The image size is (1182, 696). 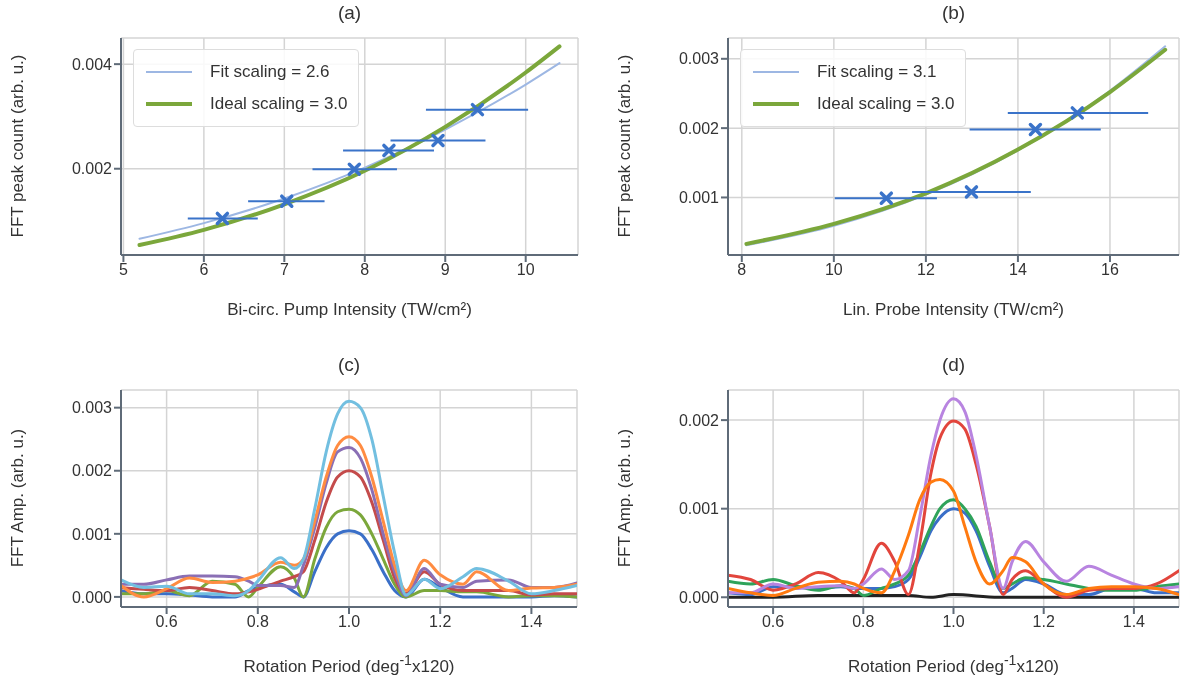 I want to click on chart-title: (a), so click(x=349, y=13).